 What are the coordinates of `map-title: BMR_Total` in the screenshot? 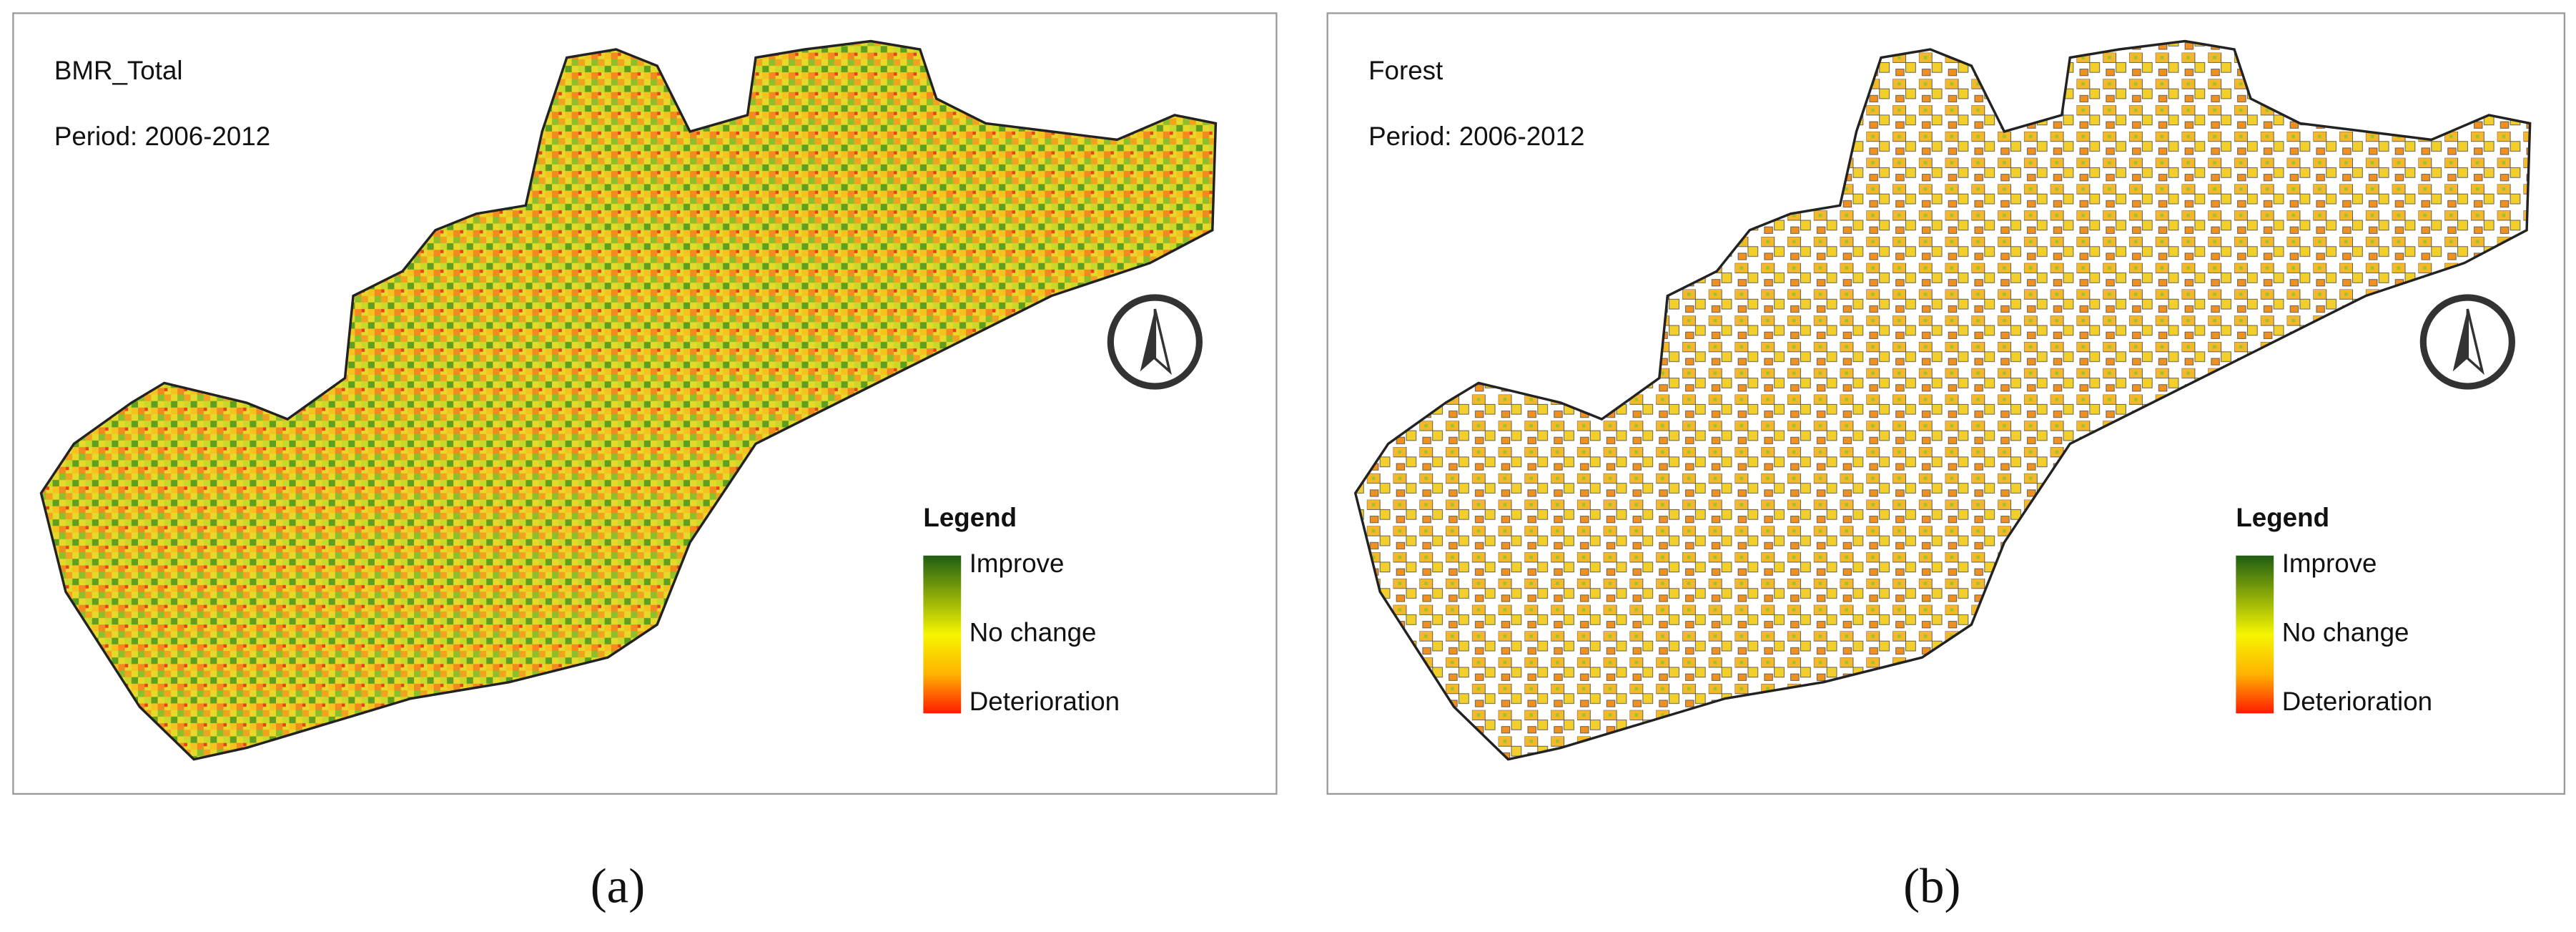 It's located at (118, 70).